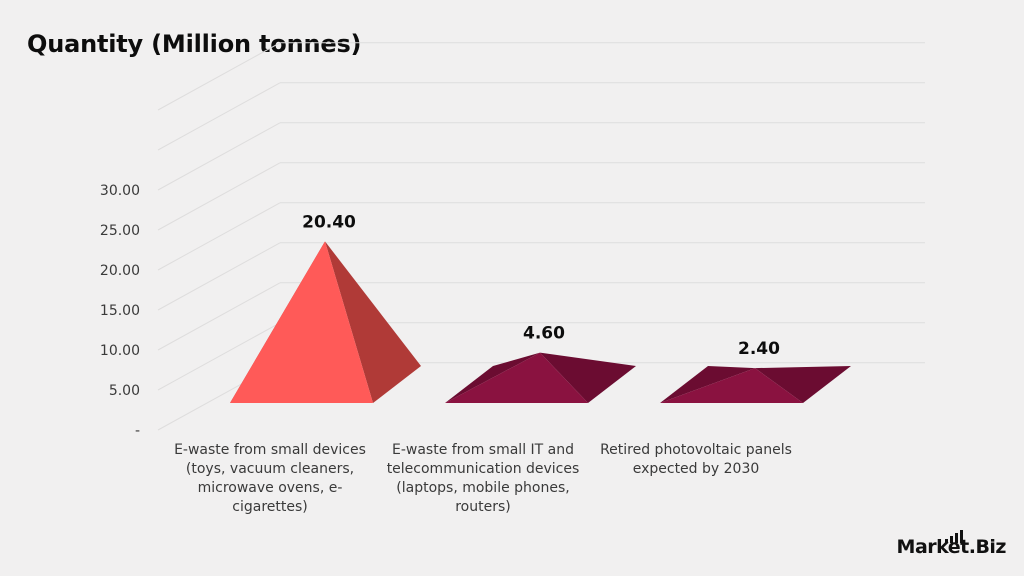 The height and width of the screenshot is (576, 1024). Describe the element at coordinates (329, 222) in the screenshot. I see `data-label: 20.40` at that location.